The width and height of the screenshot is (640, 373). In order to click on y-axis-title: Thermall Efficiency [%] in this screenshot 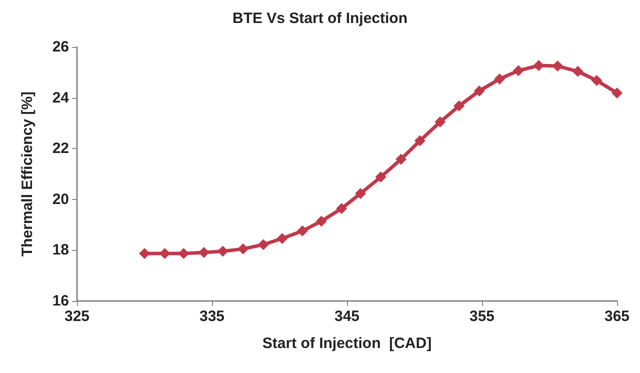, I will do `click(27, 174)`.